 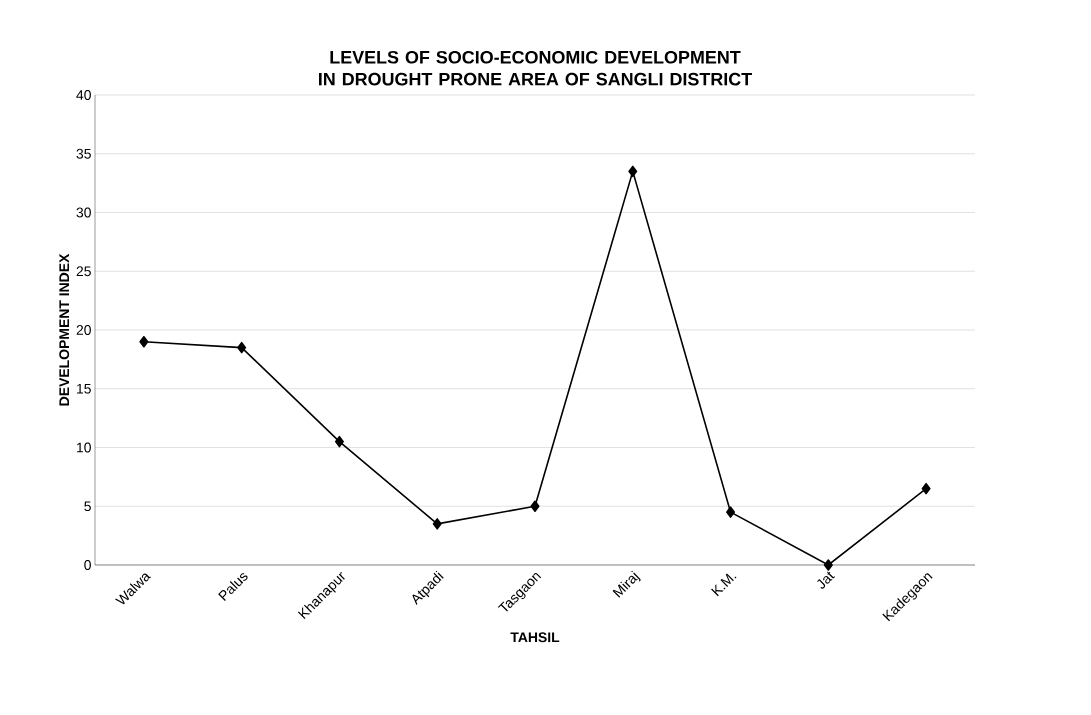 I want to click on y-tick-label: 20, so click(x=83, y=330).